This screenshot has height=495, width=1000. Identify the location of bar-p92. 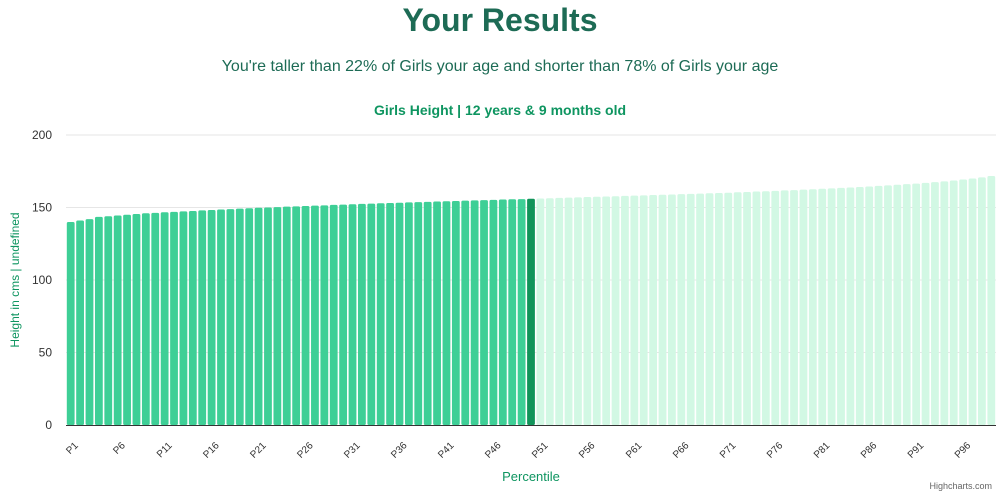
(925, 303).